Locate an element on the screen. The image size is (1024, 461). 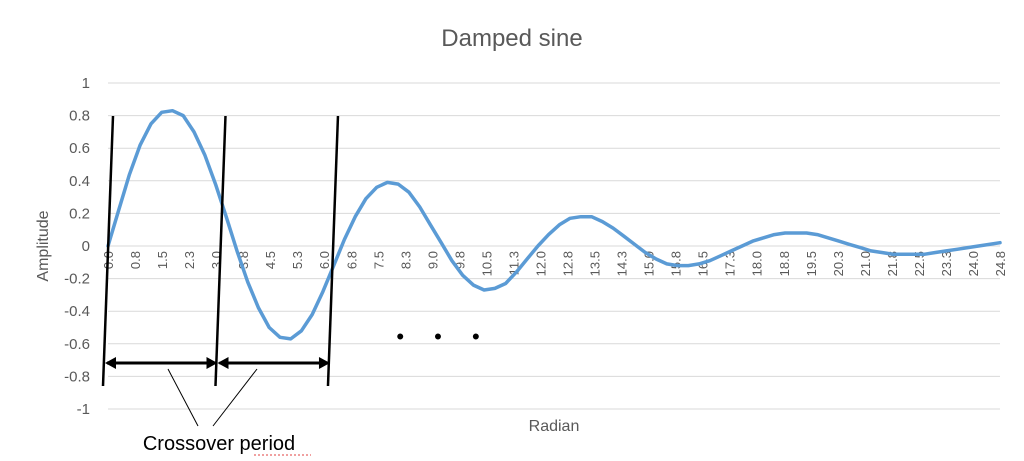
x-tick-label: 21.0 is located at coordinates (865, 263).